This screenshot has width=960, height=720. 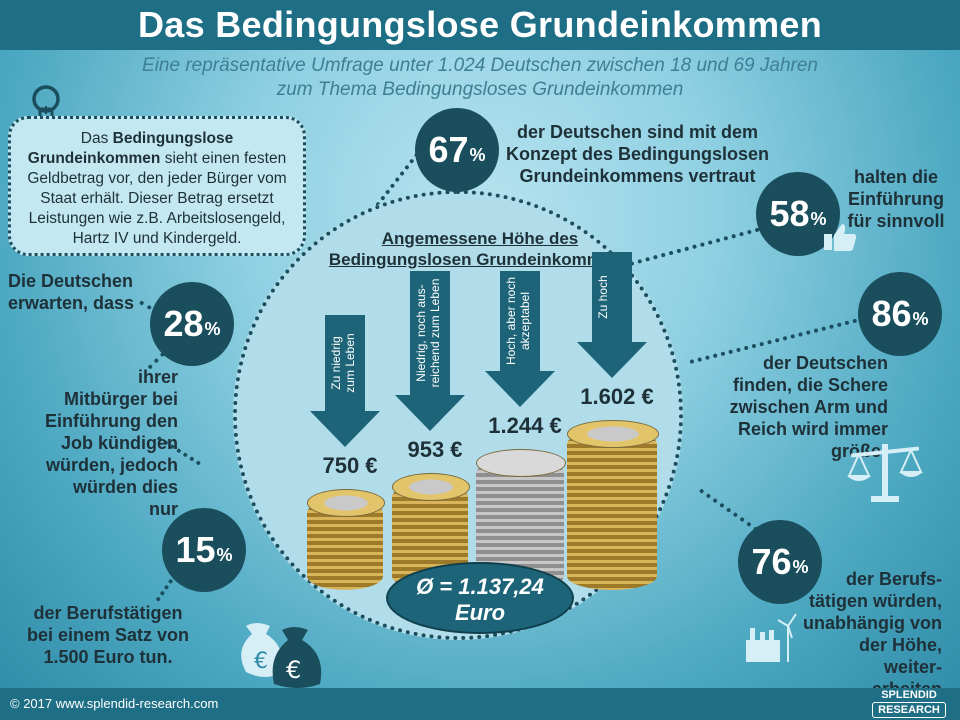 I want to click on stat-15-line-1: der Berufstätigen, so click(x=108, y=613).